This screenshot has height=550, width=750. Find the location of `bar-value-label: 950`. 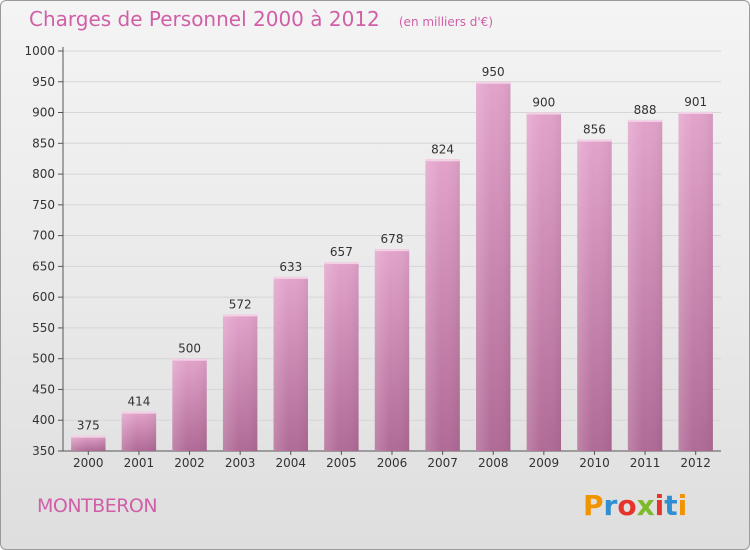

bar-value-label: 950 is located at coordinates (493, 72).